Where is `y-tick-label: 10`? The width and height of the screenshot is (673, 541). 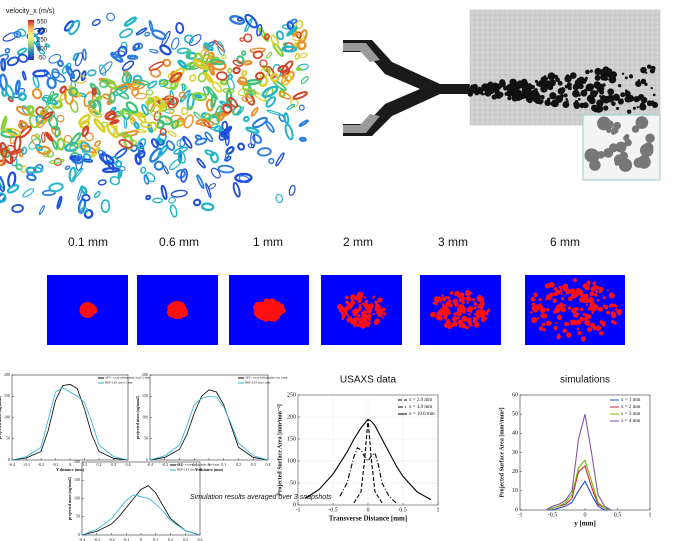
y-tick-label: 10 is located at coordinates (515, 491).